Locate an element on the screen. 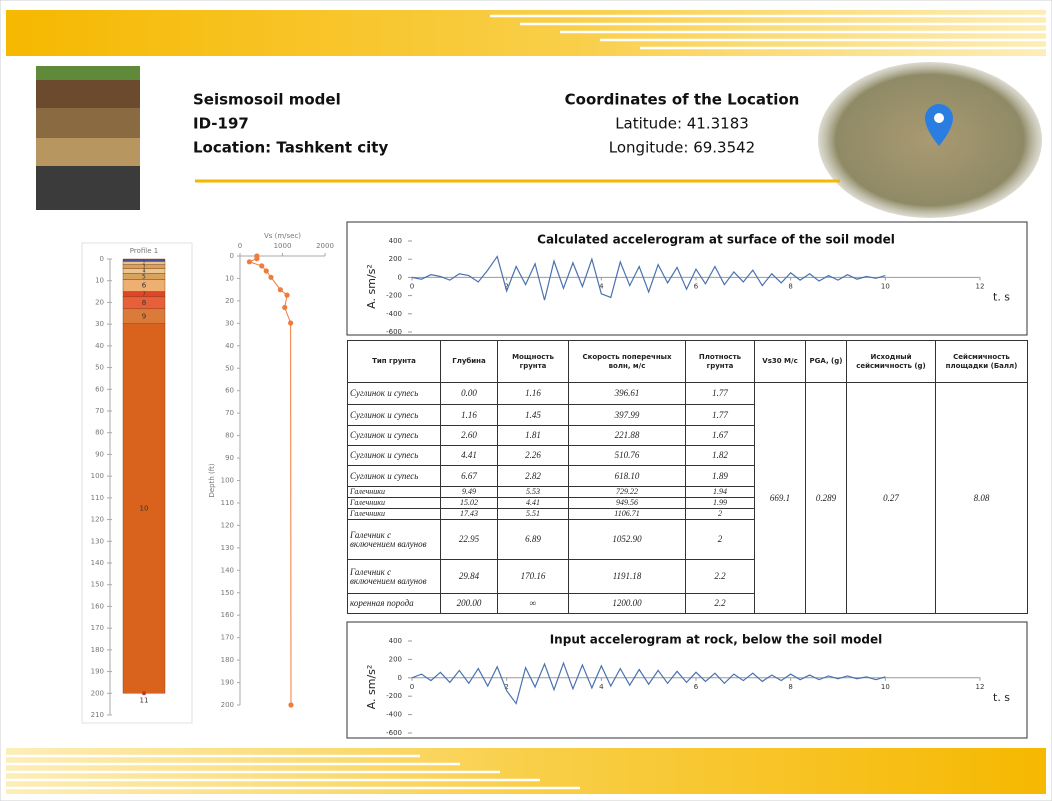  layer-base is located at coordinates (144, 693).